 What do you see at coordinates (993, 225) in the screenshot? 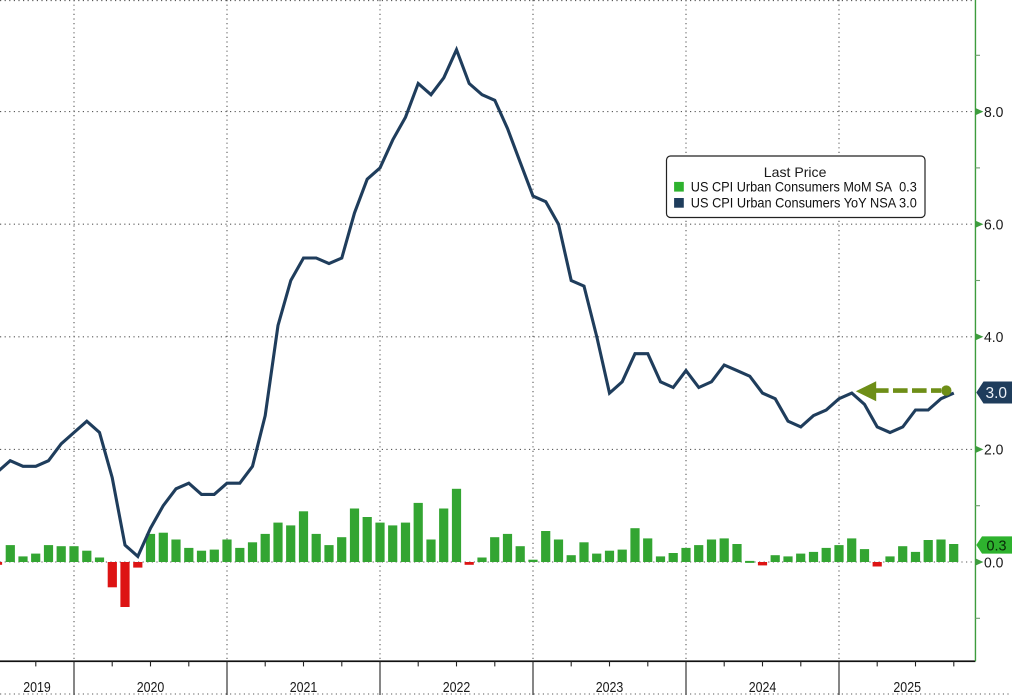
I see `svg-text: 6.0` at bounding box center [993, 225].